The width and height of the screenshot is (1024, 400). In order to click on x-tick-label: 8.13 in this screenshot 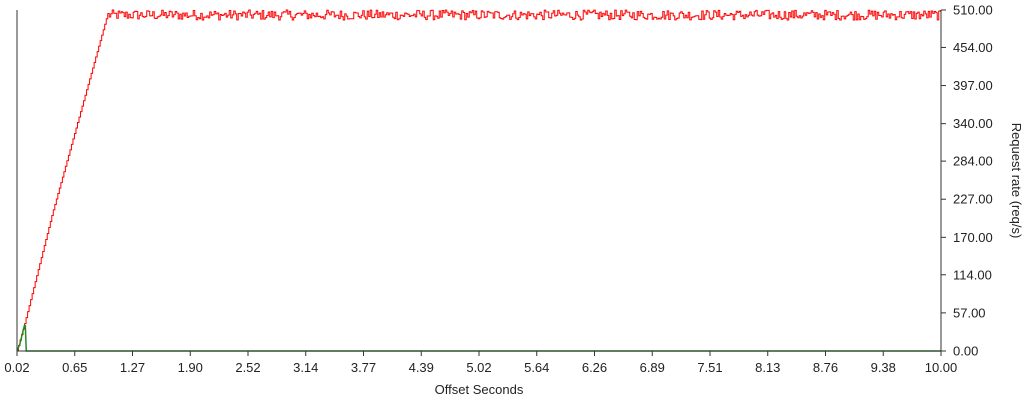, I will do `click(767, 367)`.